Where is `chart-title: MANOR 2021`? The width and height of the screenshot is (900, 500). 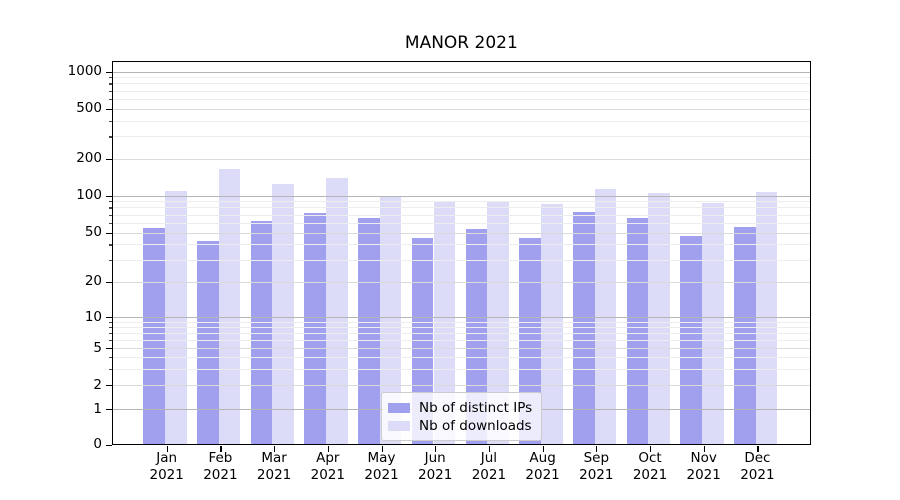 chart-title: MANOR 2021 is located at coordinates (461, 43).